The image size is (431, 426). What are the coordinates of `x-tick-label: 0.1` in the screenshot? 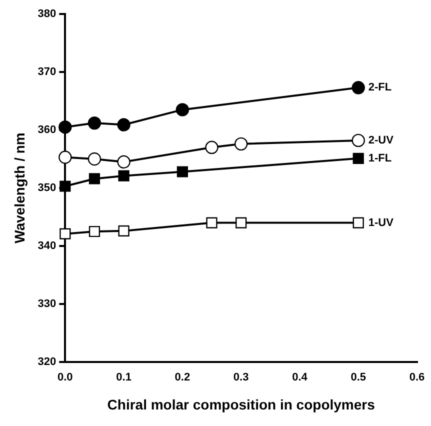 It's located at (124, 378).